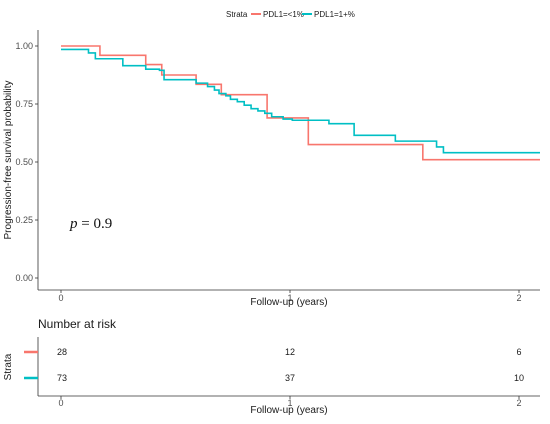  What do you see at coordinates (24, 104) in the screenshot?
I see `y-tick-label: 0.75` at bounding box center [24, 104].